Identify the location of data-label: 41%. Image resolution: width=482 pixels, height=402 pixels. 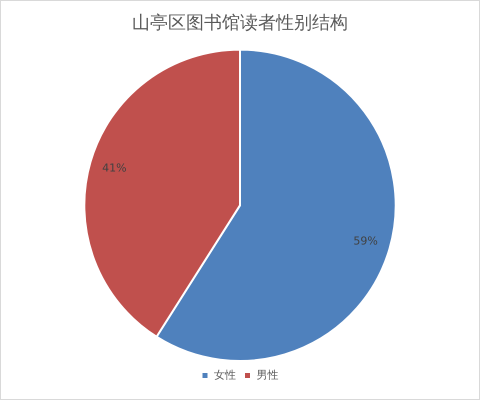
(114, 168).